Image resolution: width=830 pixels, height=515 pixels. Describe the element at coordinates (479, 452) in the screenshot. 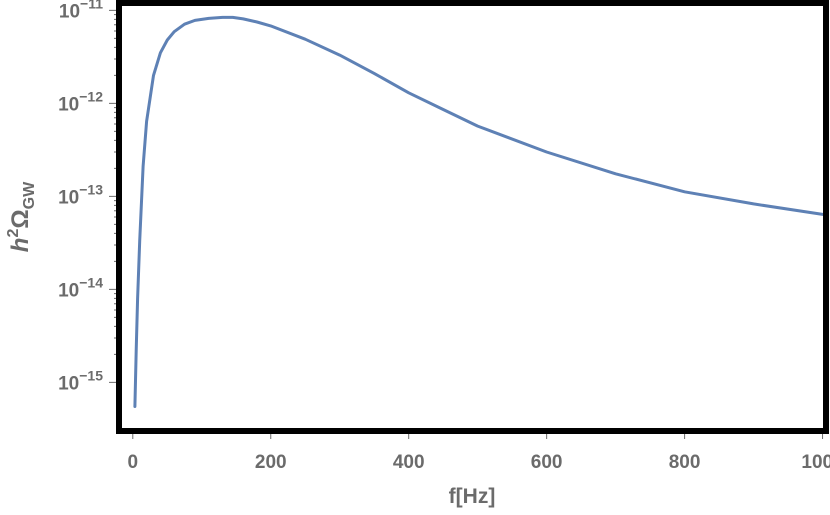

I see `x-axis-ticks: 0 200 400 600 800 1000` at that location.